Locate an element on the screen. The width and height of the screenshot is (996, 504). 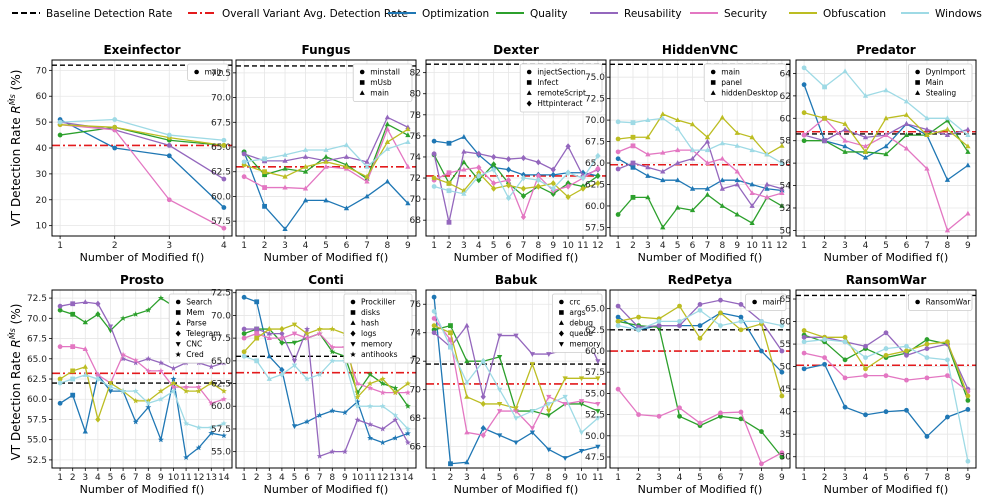
x-axis-label: Number of Modified f() is located at coordinates (700, 489).